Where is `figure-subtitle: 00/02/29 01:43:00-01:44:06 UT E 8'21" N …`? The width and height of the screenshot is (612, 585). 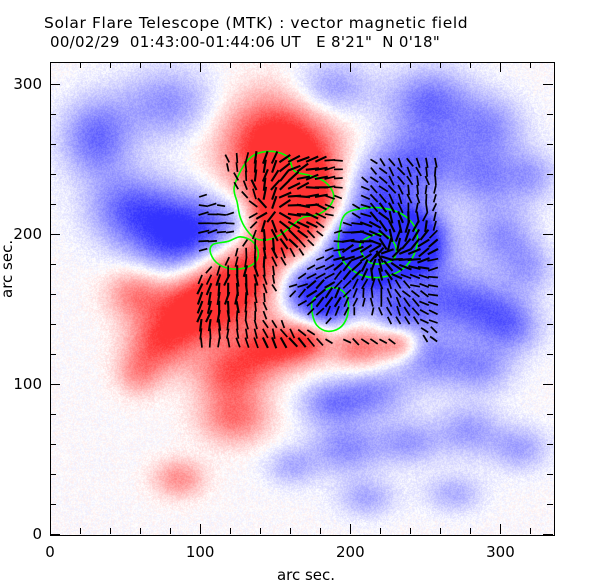 figure-subtitle: 00/02/29 01:43:00-01:44:06 UT E 8'21" N … is located at coordinates (245, 42).